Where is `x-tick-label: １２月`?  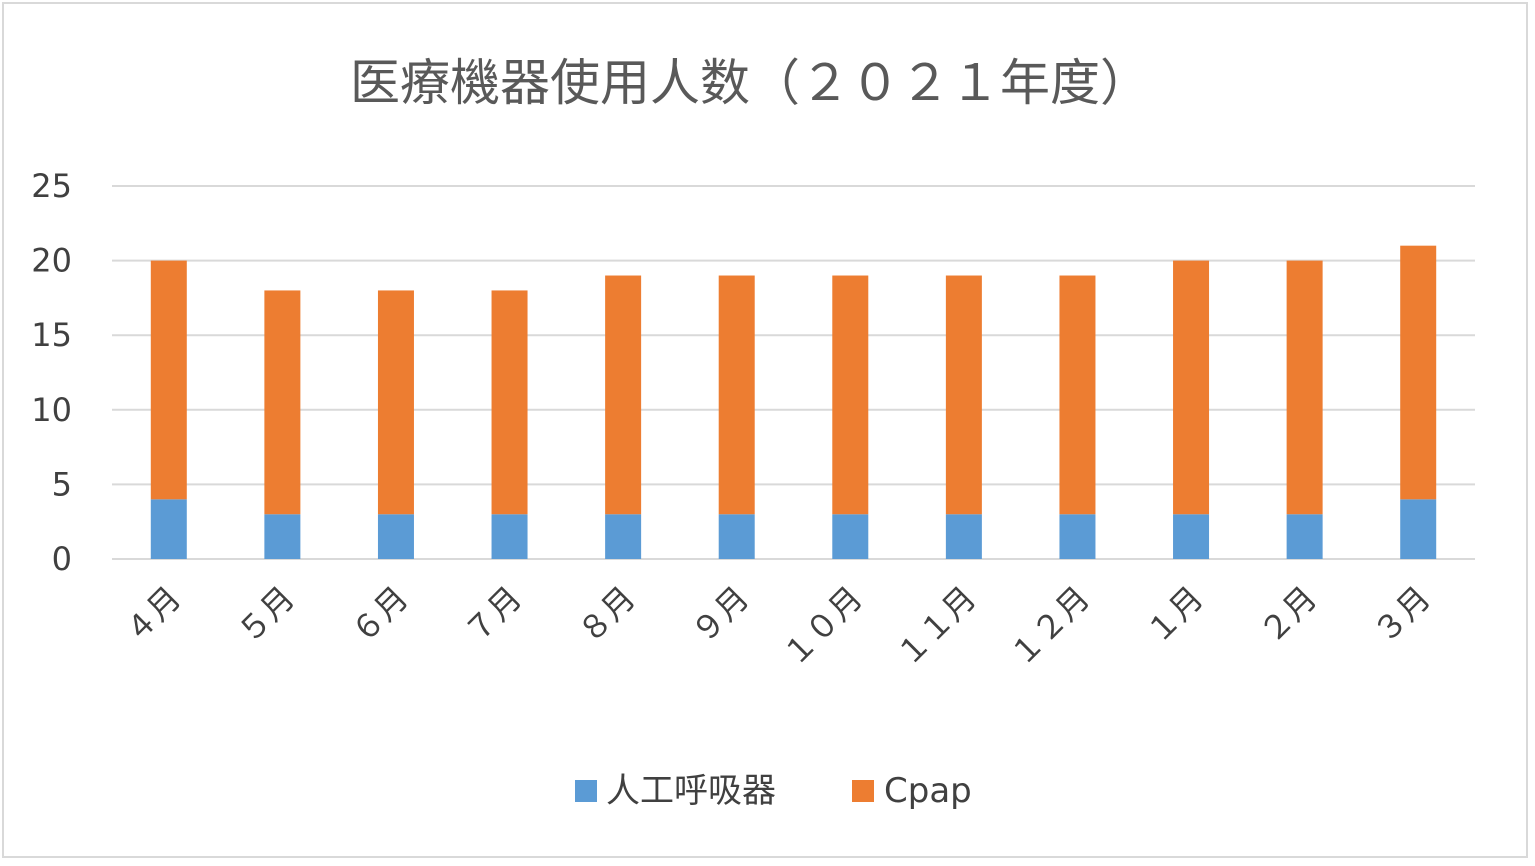
x-tick-label: １２月 is located at coordinates (1049, 626).